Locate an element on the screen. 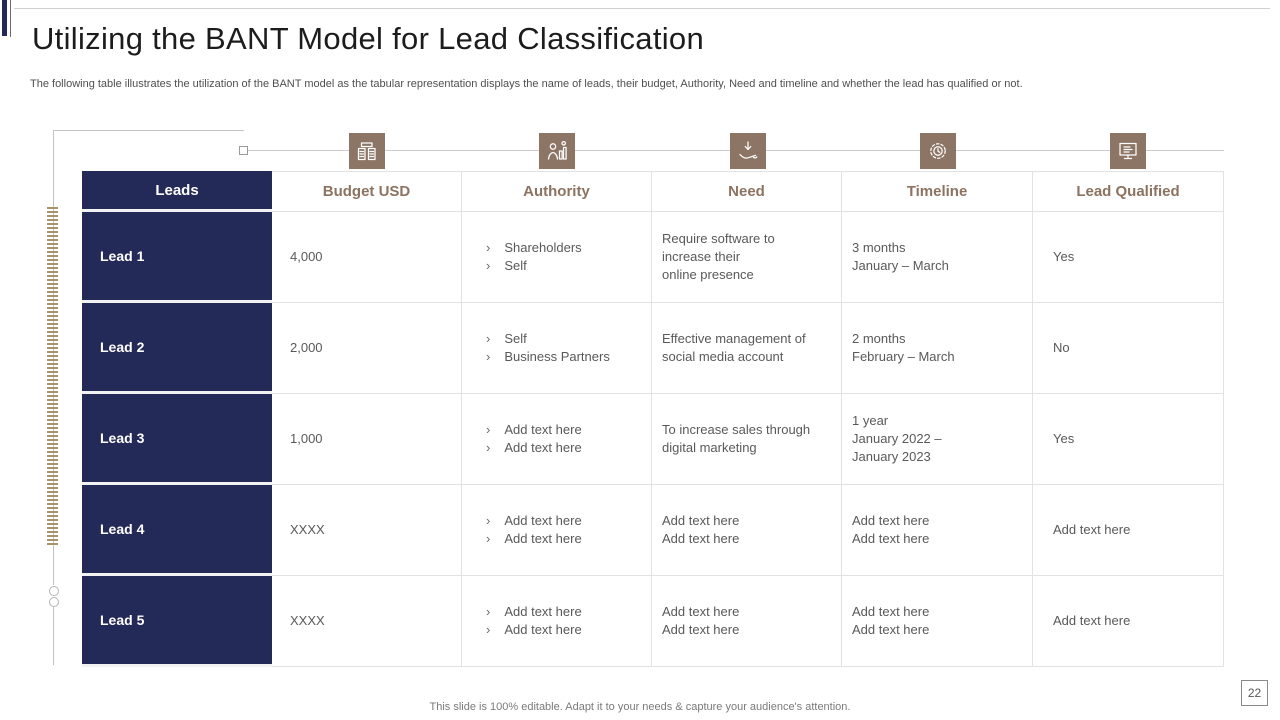 The width and height of the screenshot is (1280, 720). monitor-document-icon is located at coordinates (1128, 151).